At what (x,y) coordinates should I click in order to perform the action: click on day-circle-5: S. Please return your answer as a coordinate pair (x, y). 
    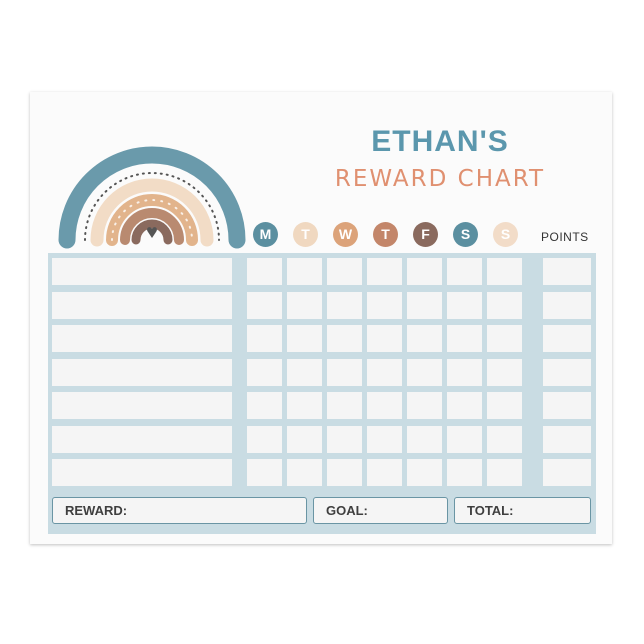
    Looking at the image, I should click on (465, 234).